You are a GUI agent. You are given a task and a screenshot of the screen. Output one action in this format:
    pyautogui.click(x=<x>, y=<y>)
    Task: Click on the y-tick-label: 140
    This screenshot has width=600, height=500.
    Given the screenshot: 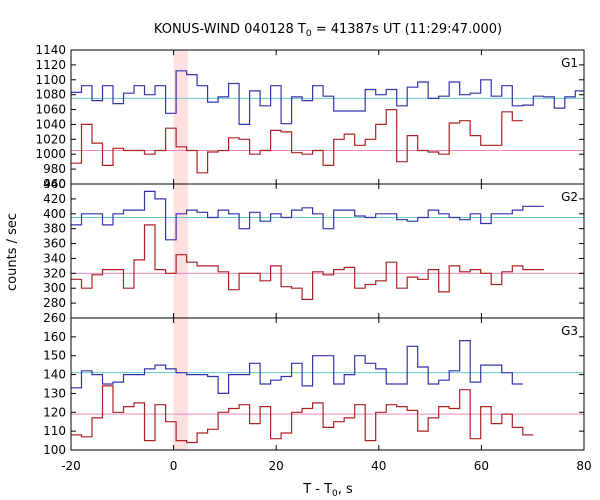 What is the action you would take?
    pyautogui.click(x=54, y=375)
    